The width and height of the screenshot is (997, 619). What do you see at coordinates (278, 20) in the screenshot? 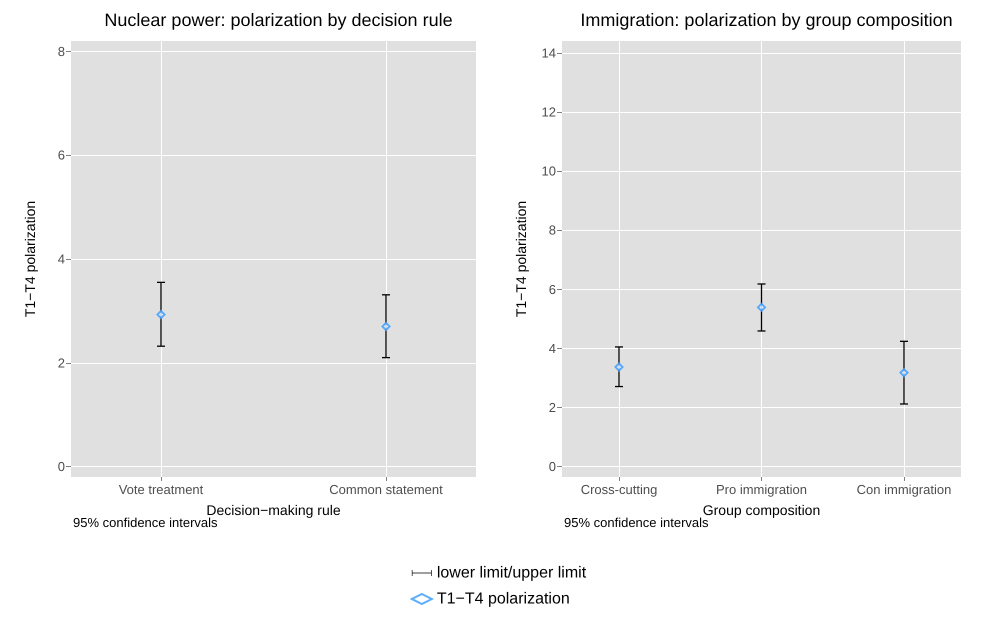
I see `chart-title: Nuclear power: polarization by decision rule` at bounding box center [278, 20].